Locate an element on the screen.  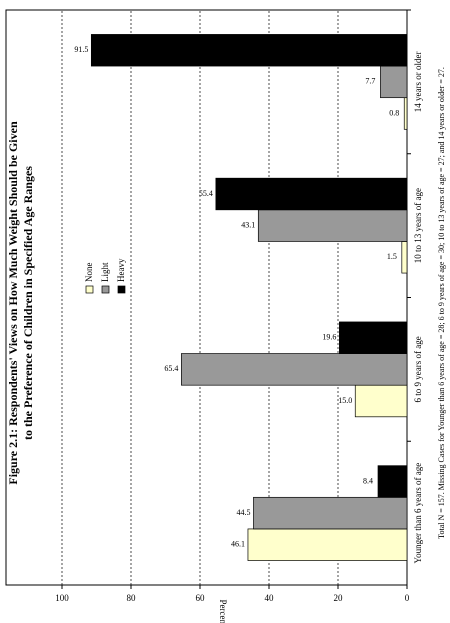
x-tick-label: Younger than 6 years of age is located at coordinates (418, 513).